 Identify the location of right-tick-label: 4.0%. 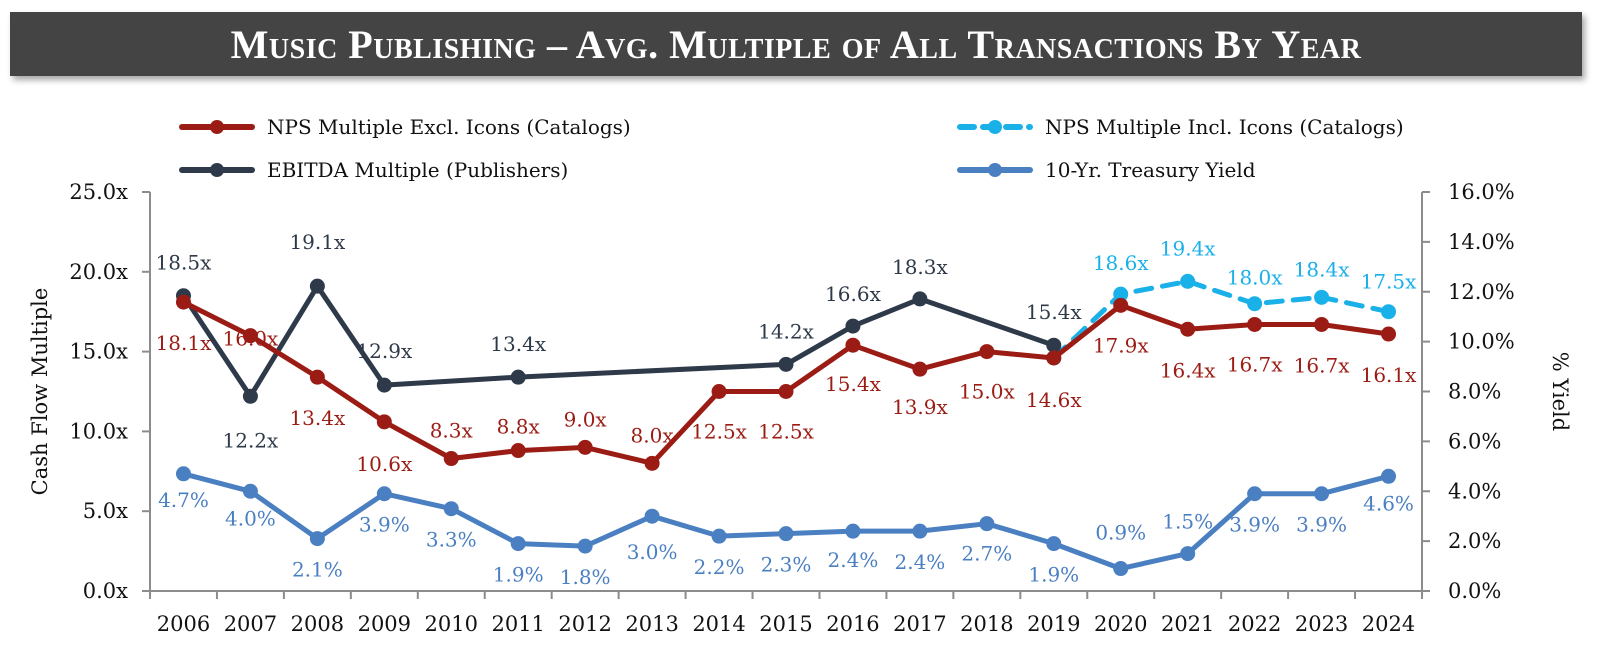
(1474, 491).